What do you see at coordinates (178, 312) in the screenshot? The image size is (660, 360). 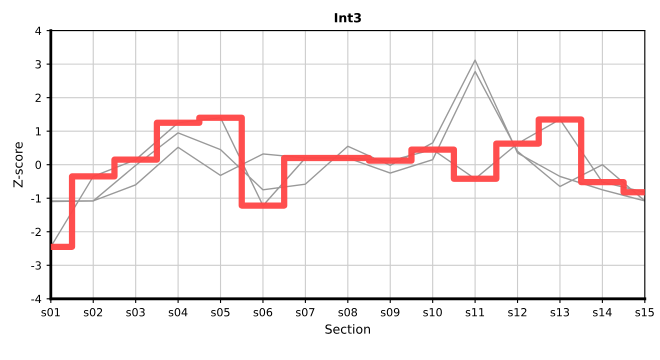 I see `x-tick-label: s04` at bounding box center [178, 312].